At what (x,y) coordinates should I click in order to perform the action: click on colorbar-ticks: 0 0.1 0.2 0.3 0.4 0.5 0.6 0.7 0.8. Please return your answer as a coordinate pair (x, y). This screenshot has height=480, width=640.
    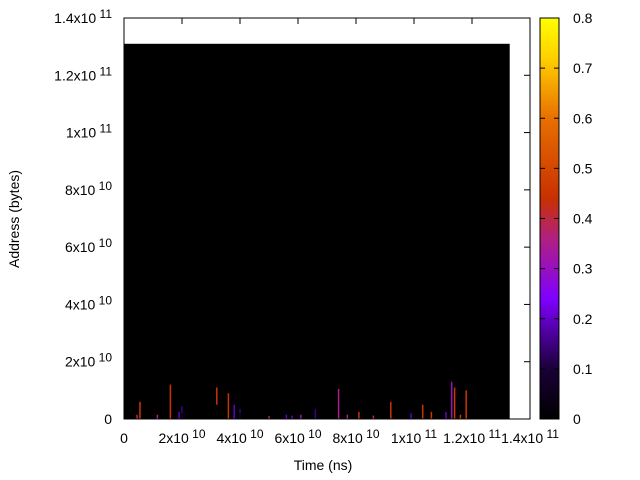
    Looking at the image, I should click on (566, 218).